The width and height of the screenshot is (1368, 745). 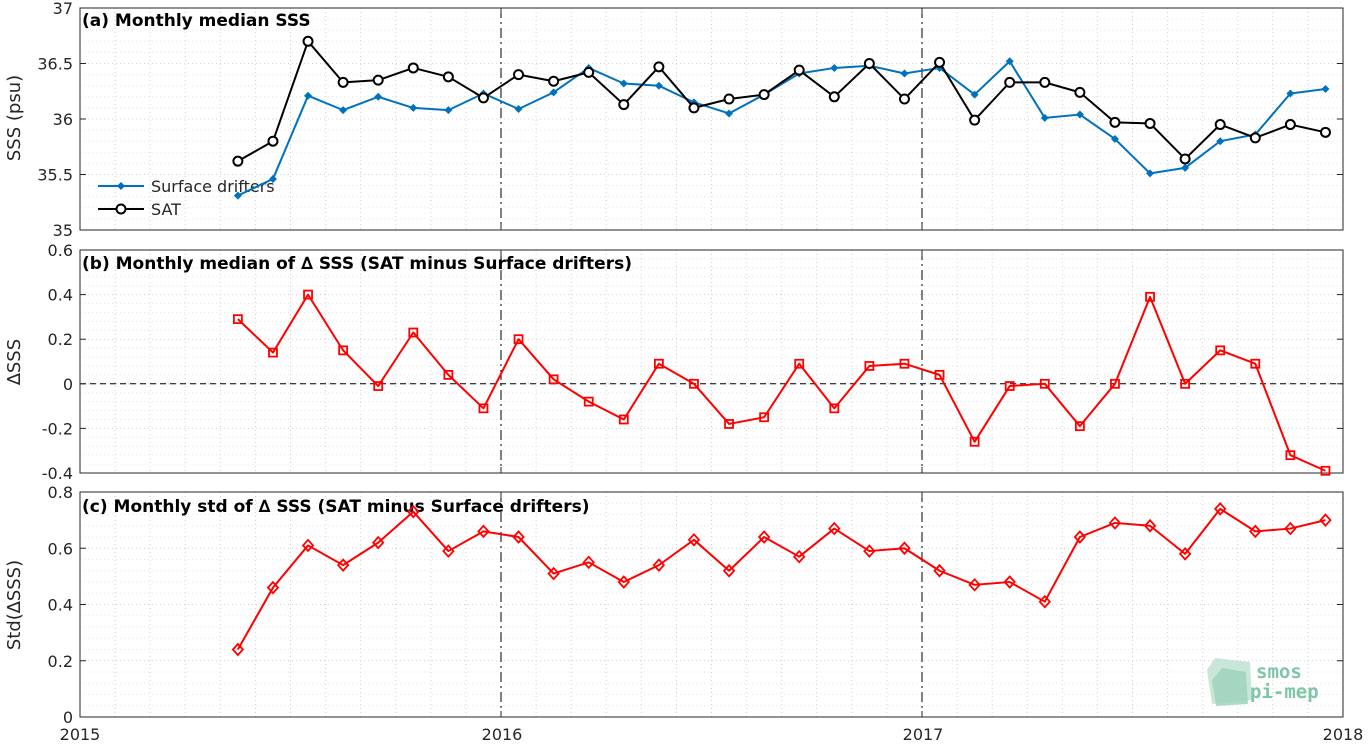 What do you see at coordinates (60, 605) in the screenshot?
I see `y-tick-label: 0.4` at bounding box center [60, 605].